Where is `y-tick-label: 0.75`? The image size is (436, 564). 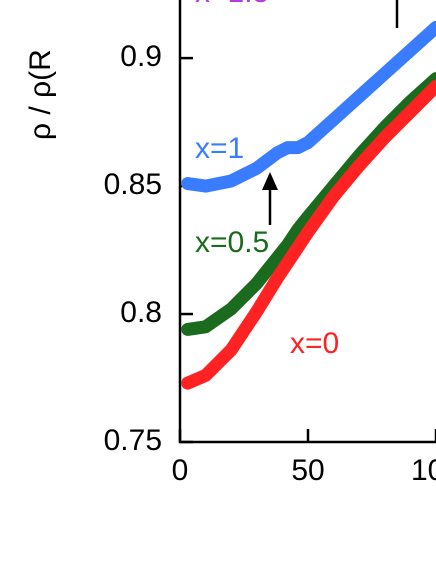 y-tick-label: 0.75 is located at coordinates (133, 440).